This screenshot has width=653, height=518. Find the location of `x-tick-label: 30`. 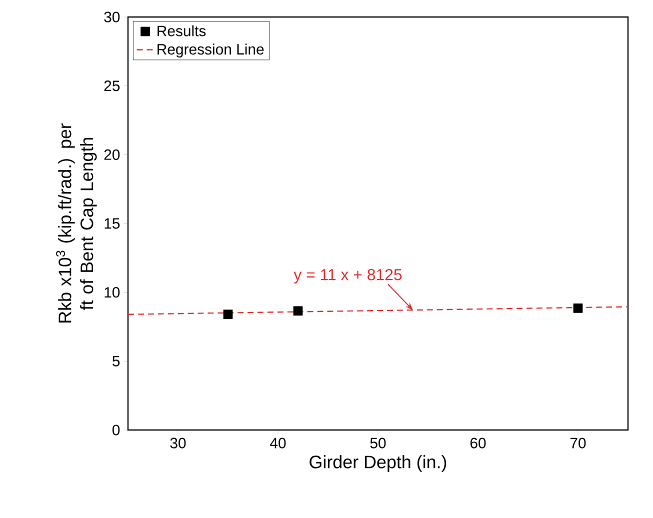

x-tick-label: 30 is located at coordinates (178, 443).